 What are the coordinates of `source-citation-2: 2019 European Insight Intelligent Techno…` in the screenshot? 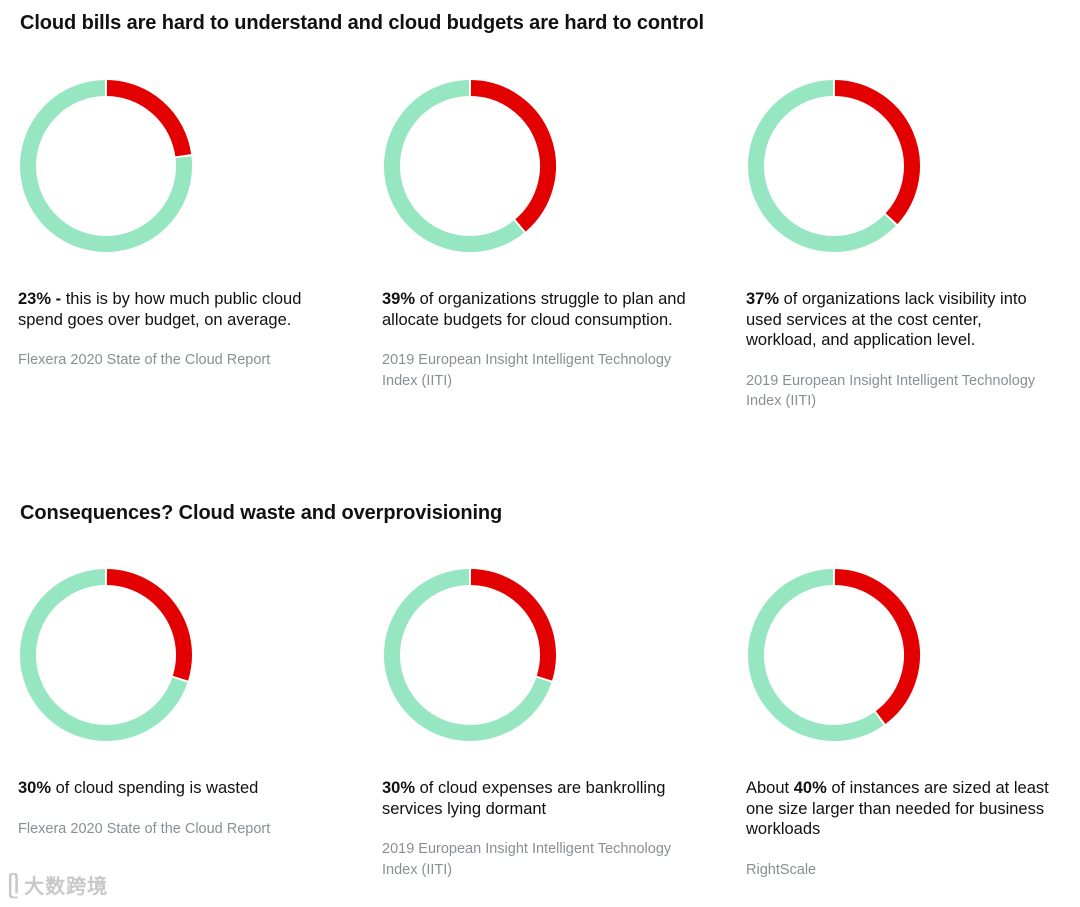 It's located at (527, 370).